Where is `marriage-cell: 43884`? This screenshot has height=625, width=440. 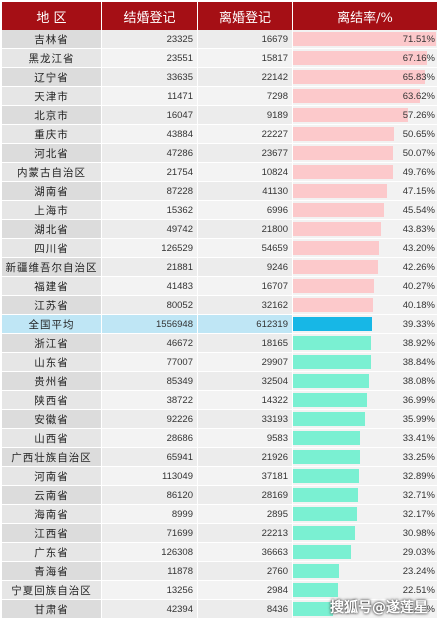 marriage-cell: 43884 is located at coordinates (150, 134).